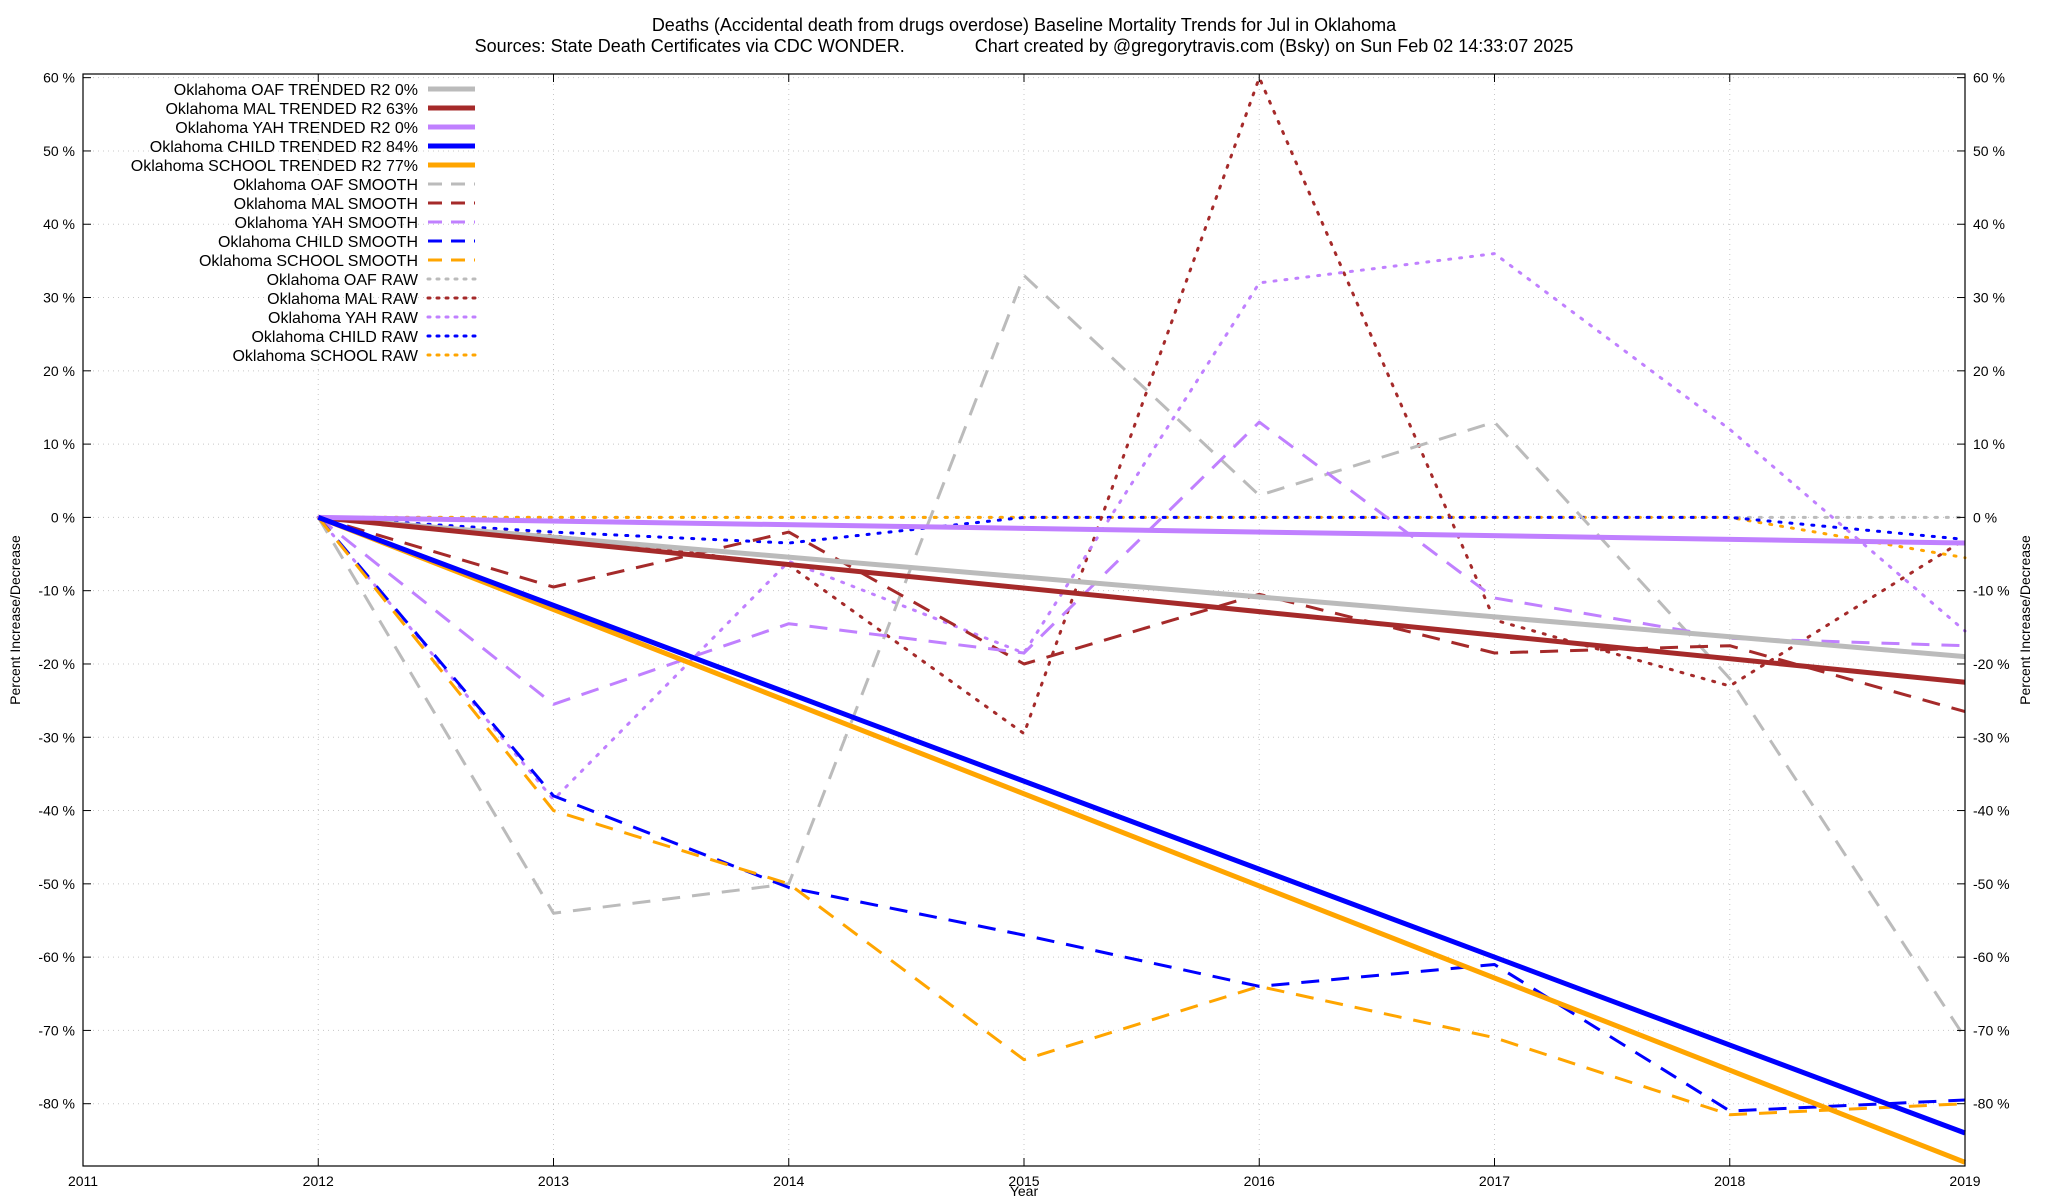  What do you see at coordinates (296, 90) in the screenshot?
I see `legend-label: Oklahoma OAF TRENDED R2 0%` at bounding box center [296, 90].